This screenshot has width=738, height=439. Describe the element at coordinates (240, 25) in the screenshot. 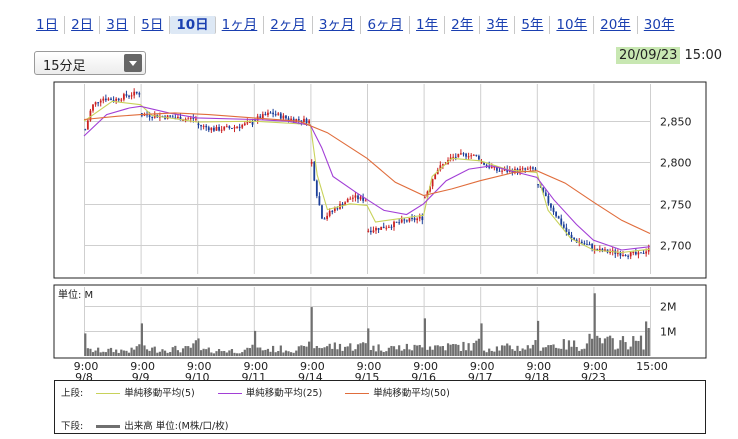

I see `tab-5: 1ヶ月` at that location.